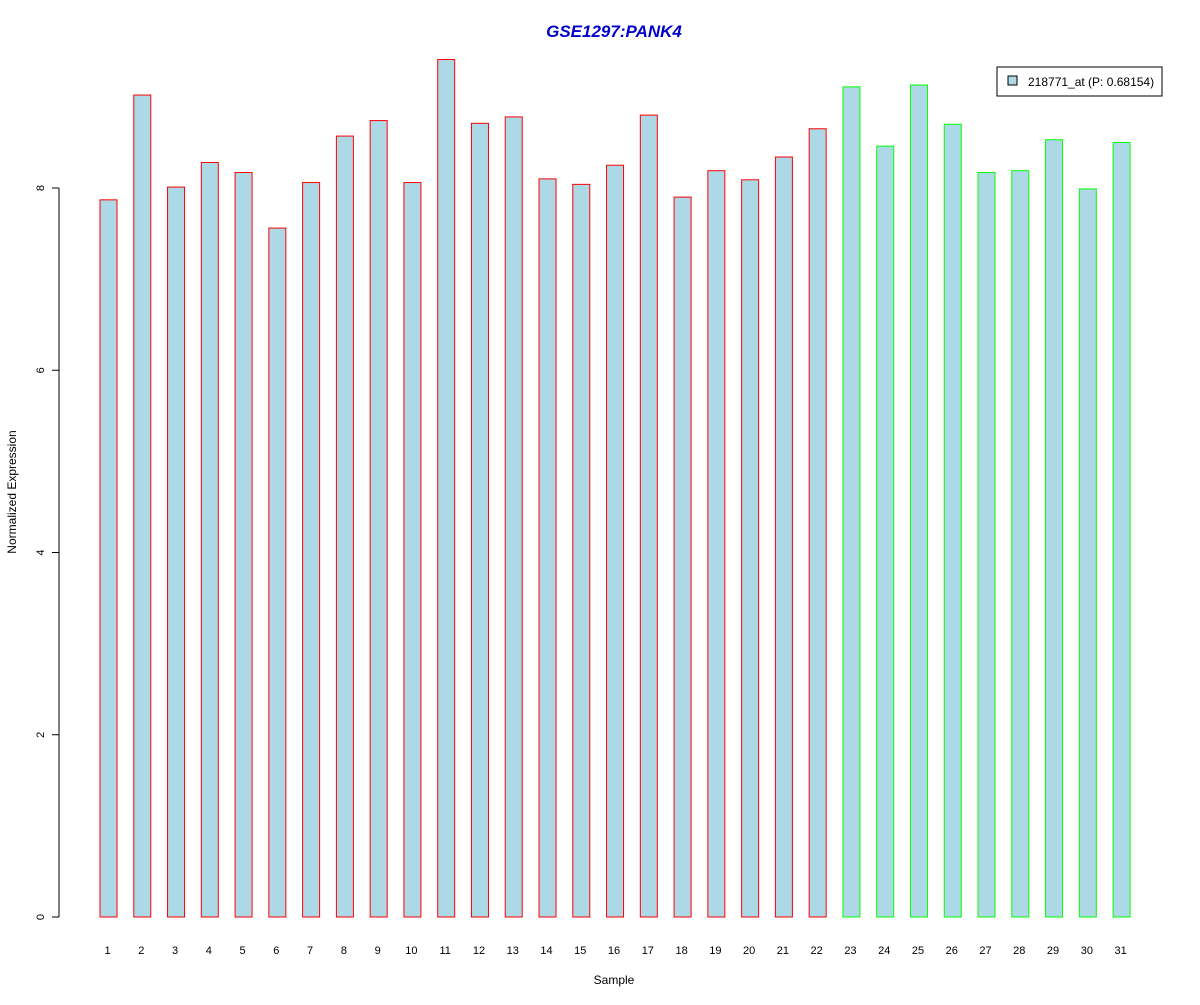 The width and height of the screenshot is (1200, 1005). I want to click on x-tick-label: 1, so click(107, 951).